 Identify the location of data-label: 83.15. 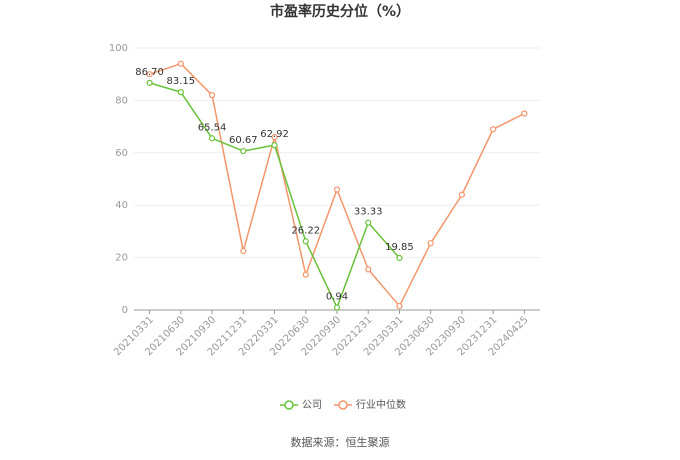
(181, 81).